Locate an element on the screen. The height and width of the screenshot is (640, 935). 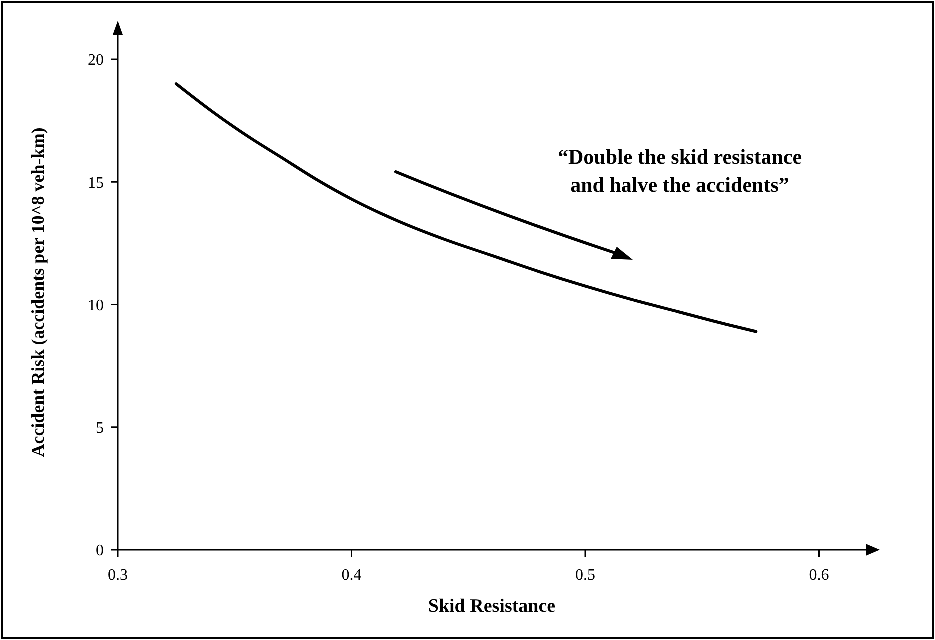
annotation: “Double the skid resistance and halve the accidents” is located at coordinates (680, 171).